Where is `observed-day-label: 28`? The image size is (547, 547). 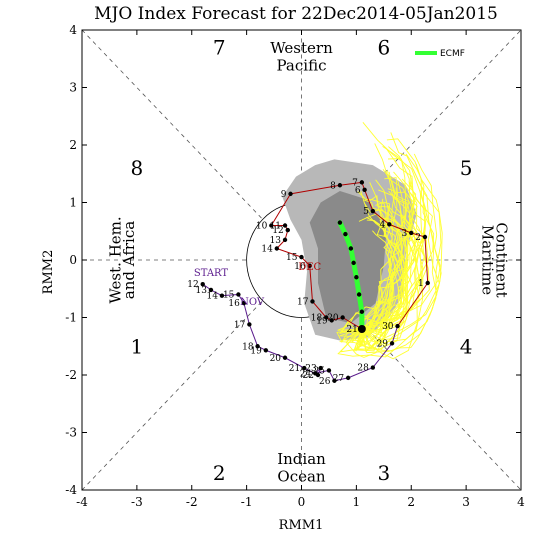
observed-day-label: 28 is located at coordinates (363, 369).